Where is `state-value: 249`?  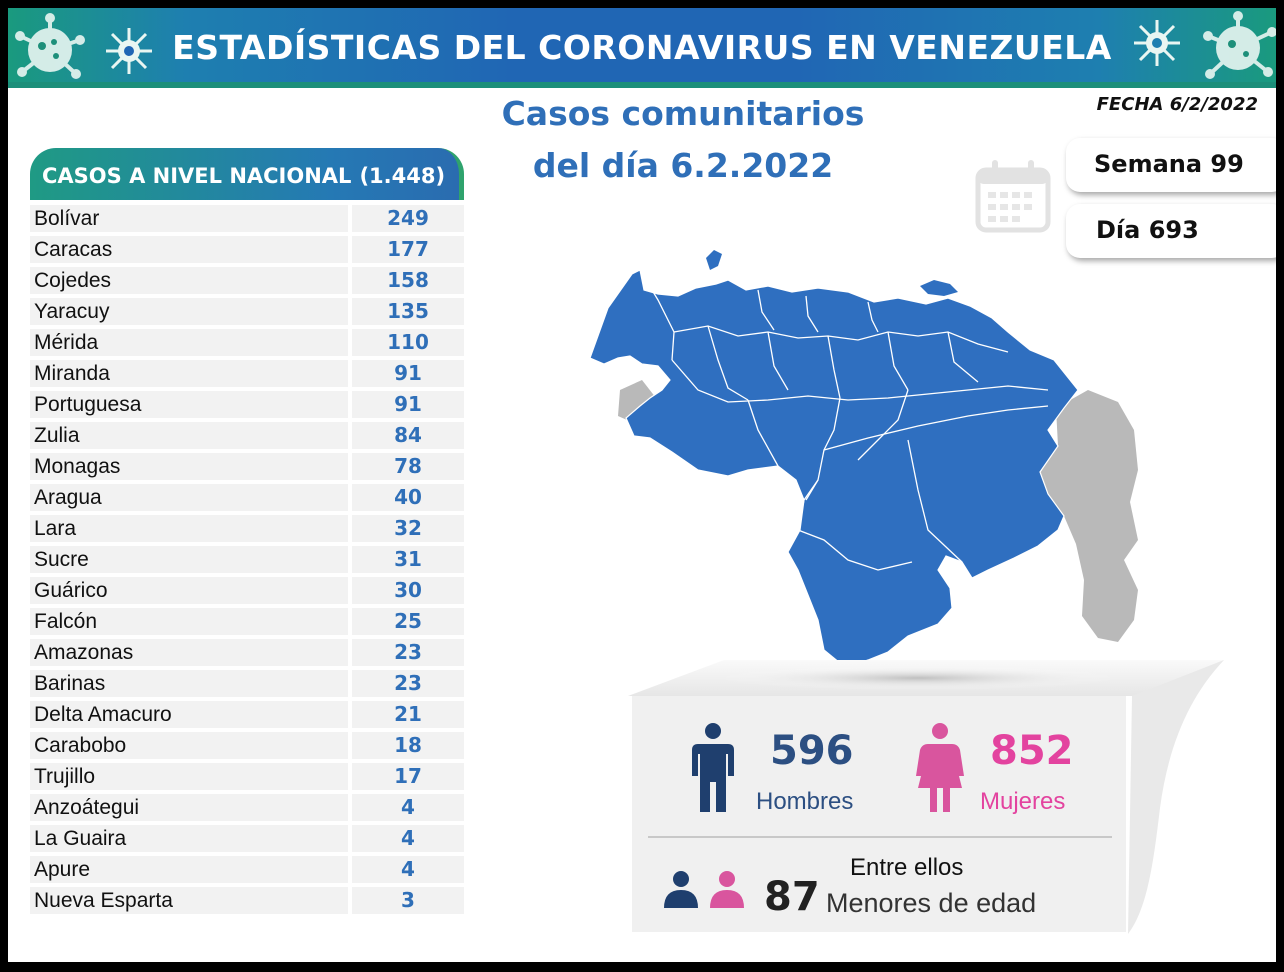
state-value: 249 is located at coordinates (408, 218).